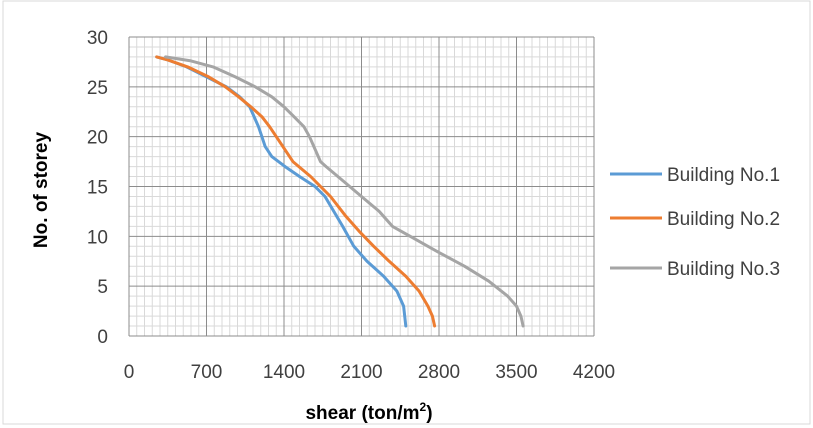 The height and width of the screenshot is (428, 813). I want to click on x-tick-label: 0, so click(129, 372).